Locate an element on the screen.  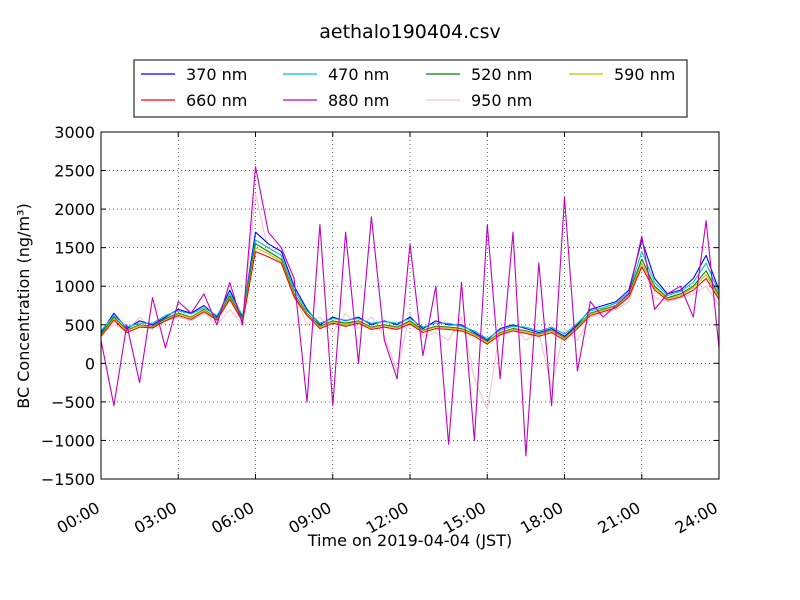
legend-label-470nm: 470 nm is located at coordinates (358, 74).